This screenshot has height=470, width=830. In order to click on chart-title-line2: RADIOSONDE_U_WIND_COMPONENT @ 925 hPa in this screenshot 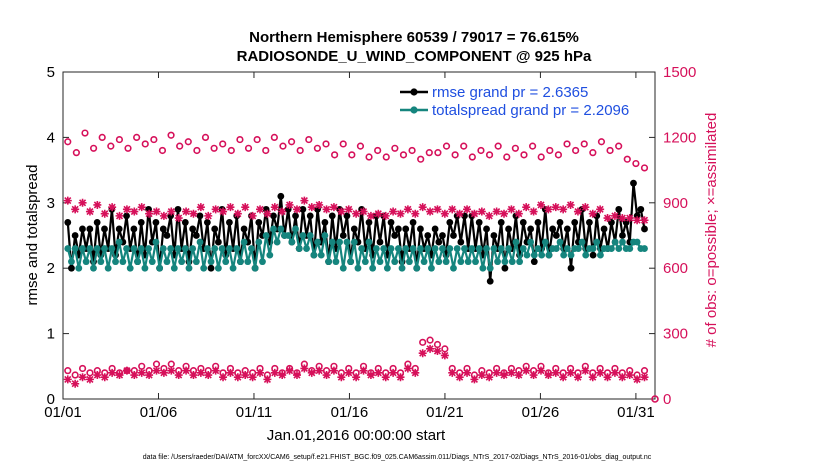, I will do `click(414, 56)`.